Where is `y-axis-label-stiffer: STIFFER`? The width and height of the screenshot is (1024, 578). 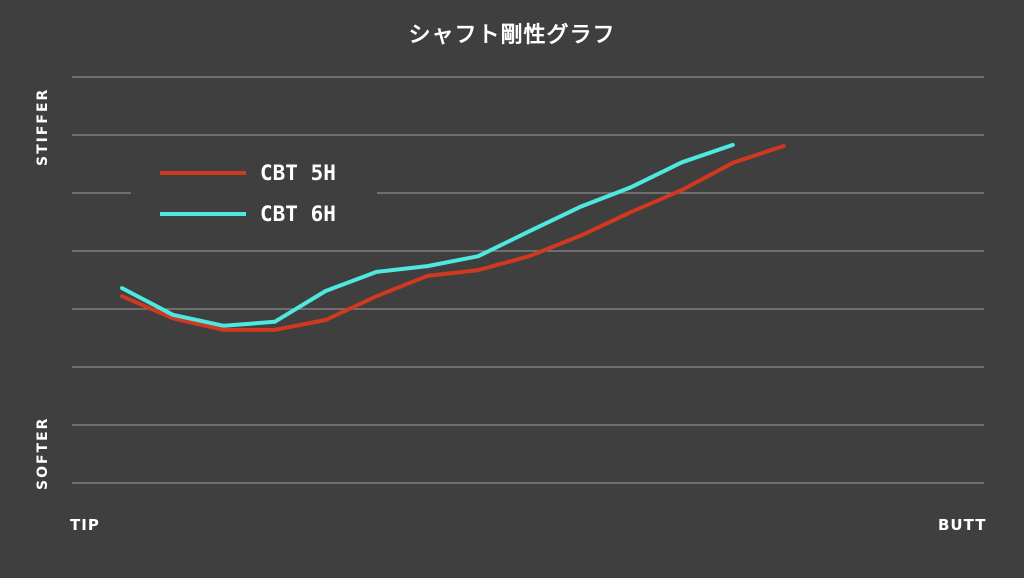
y-axis-label-stiffer: STIFFER is located at coordinates (43, 126).